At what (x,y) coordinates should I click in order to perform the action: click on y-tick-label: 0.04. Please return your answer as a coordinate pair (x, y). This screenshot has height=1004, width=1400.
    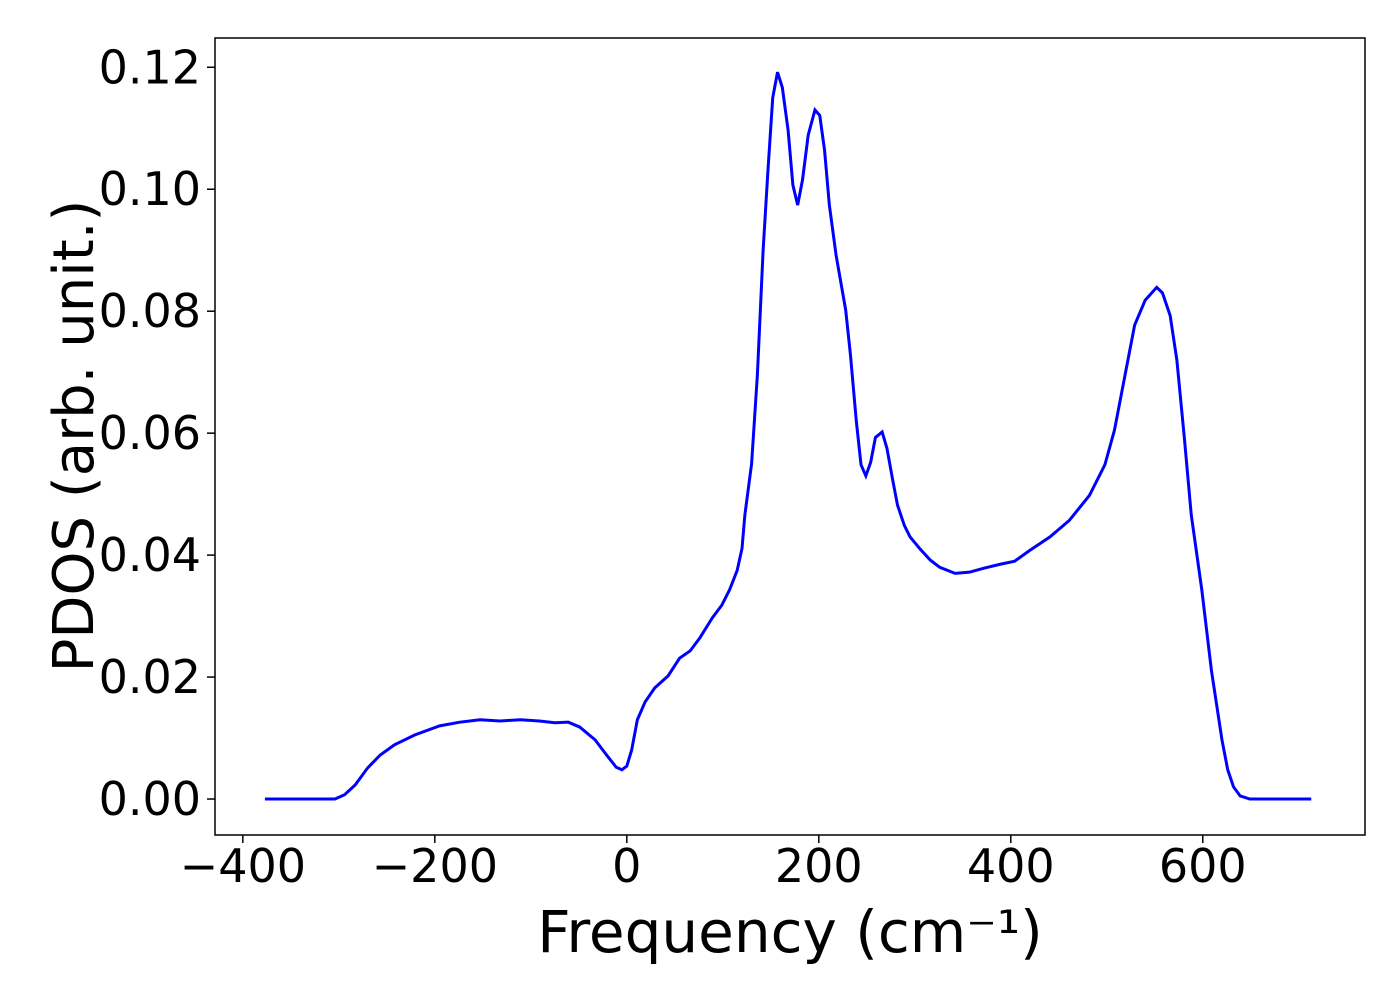
    Looking at the image, I should click on (150, 555).